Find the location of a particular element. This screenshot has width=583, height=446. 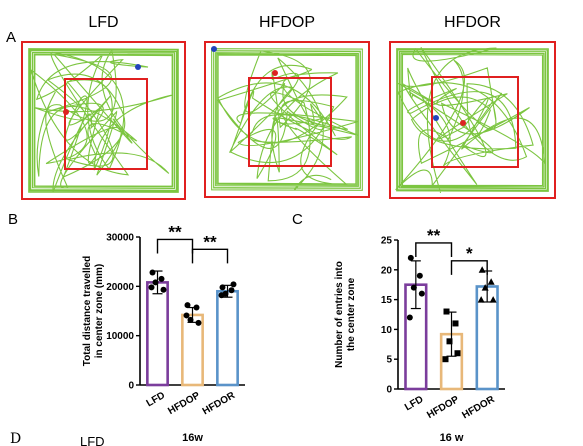

y-axis-label: Number of entries into is located at coordinates (339, 314).